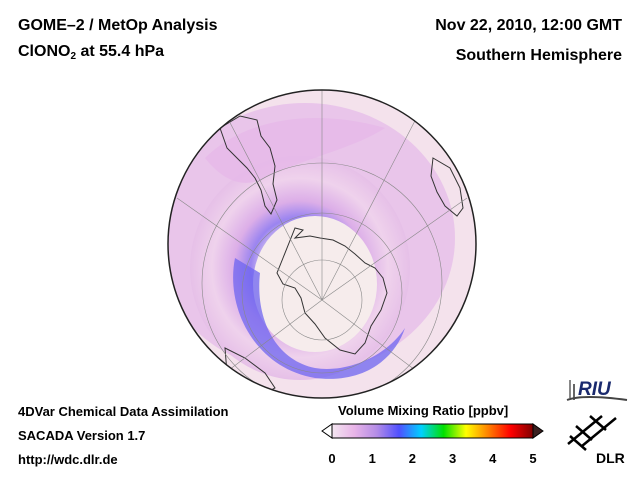 The width and height of the screenshot is (640, 480). What do you see at coordinates (538, 55) in the screenshot?
I see `hemisphere-label: Southern Hemisphere` at bounding box center [538, 55].